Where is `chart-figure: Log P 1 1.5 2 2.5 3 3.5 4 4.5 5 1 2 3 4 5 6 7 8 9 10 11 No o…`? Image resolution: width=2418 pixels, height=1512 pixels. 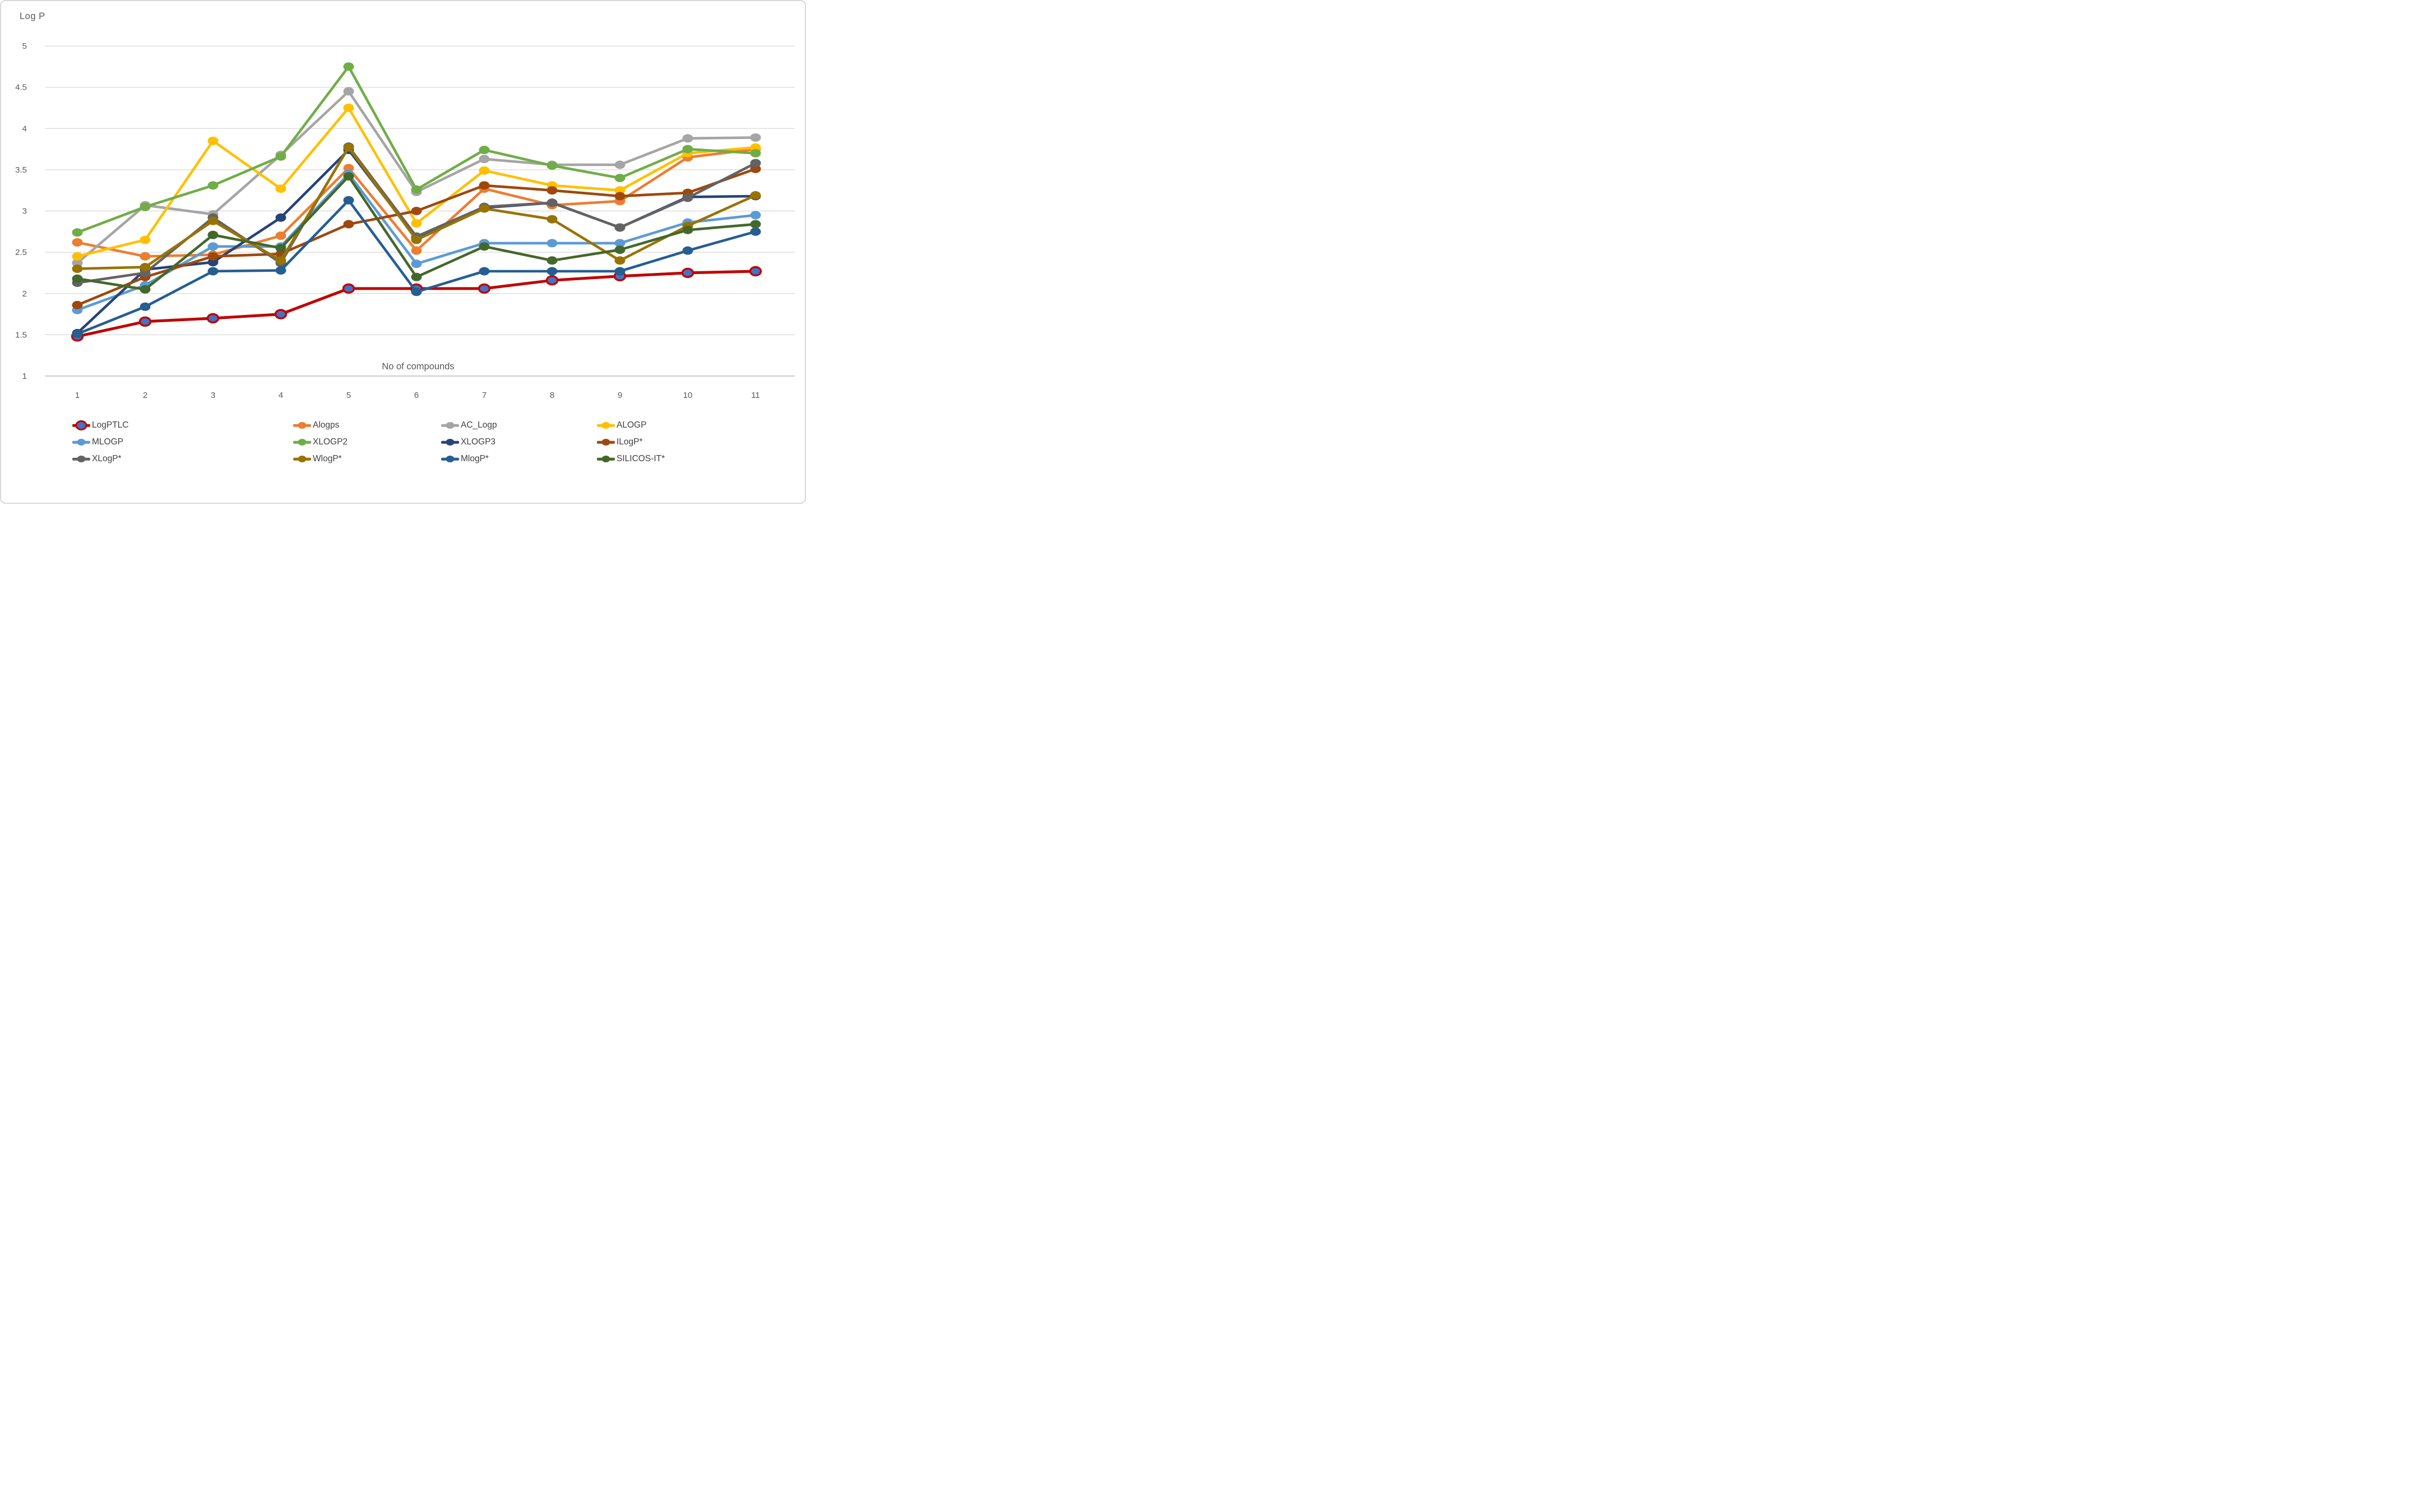
chart-figure: Log P 1 1.5 2 2.5 3 3.5 4 4.5 5 1 2 3 4 5 6 7 8 9 10 11 No o… is located at coordinates (403, 252).